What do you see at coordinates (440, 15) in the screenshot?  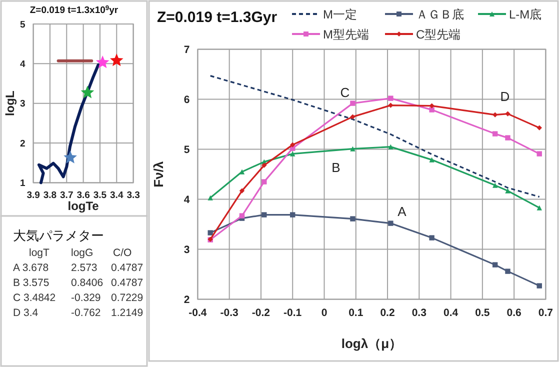 I see `legend-label: ＡＧＢ底` at bounding box center [440, 15].